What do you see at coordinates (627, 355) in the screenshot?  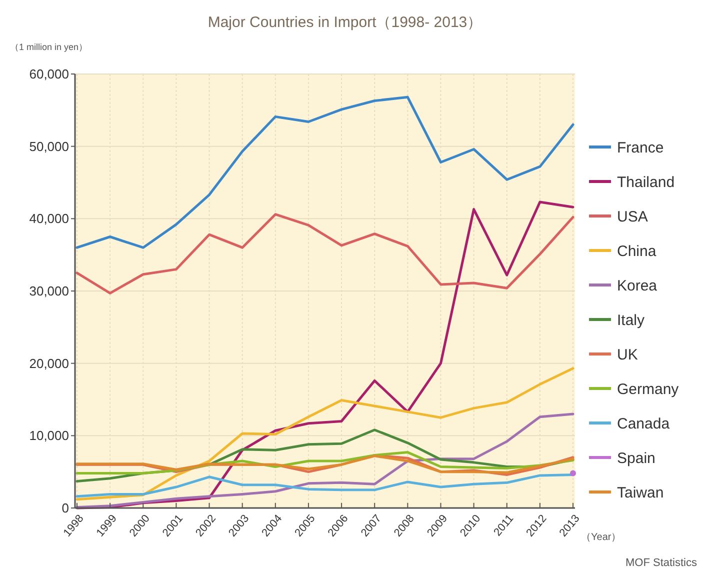 I see `legend-label: UK` at bounding box center [627, 355].